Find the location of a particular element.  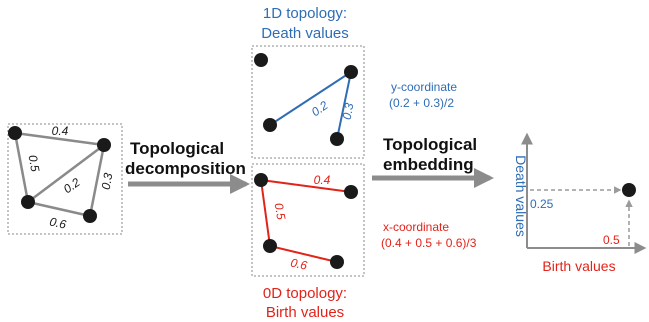

topology-1d: 1D topology: Death values 0.2 0.3 is located at coordinates (308, 82).